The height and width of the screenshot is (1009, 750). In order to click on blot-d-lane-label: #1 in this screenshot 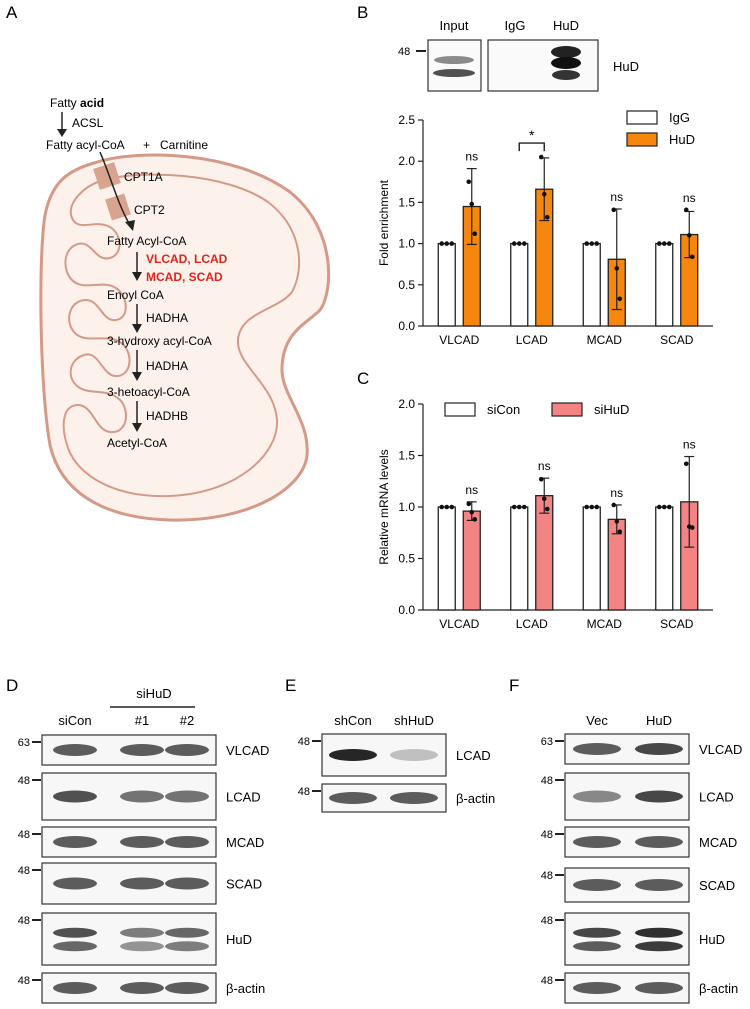, I will do `click(142, 720)`.